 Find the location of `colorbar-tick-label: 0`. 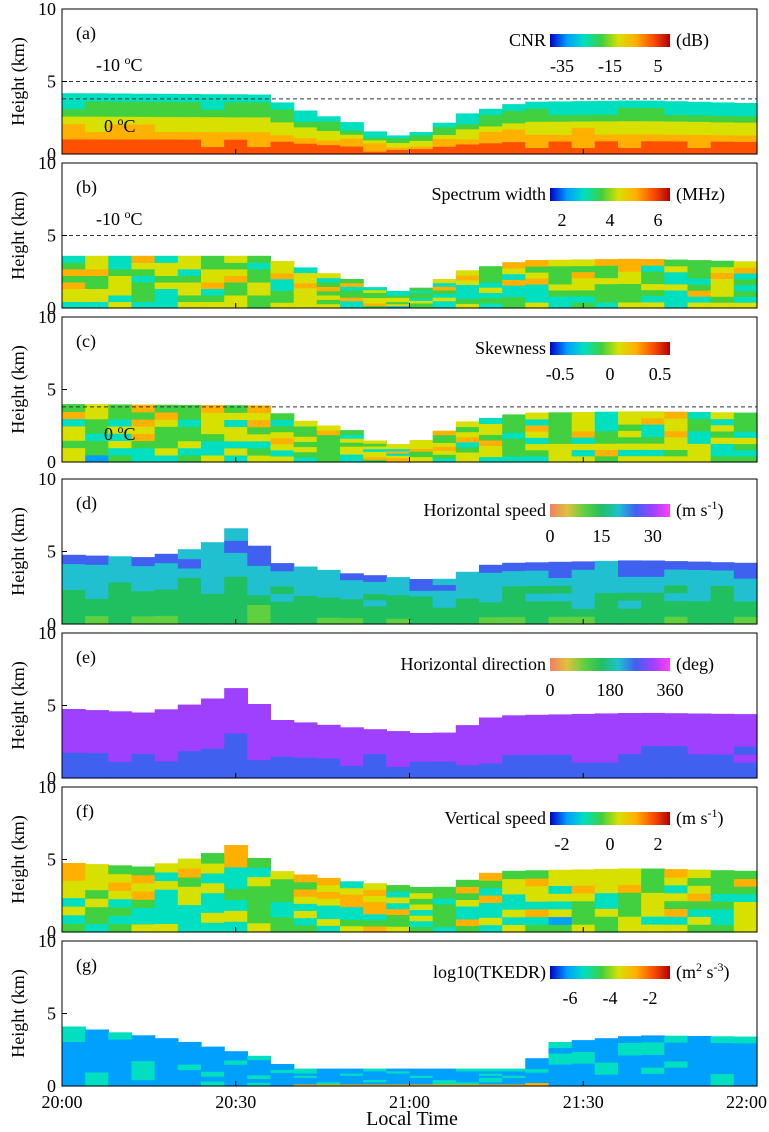

colorbar-tick-label: 0 is located at coordinates (610, 374).